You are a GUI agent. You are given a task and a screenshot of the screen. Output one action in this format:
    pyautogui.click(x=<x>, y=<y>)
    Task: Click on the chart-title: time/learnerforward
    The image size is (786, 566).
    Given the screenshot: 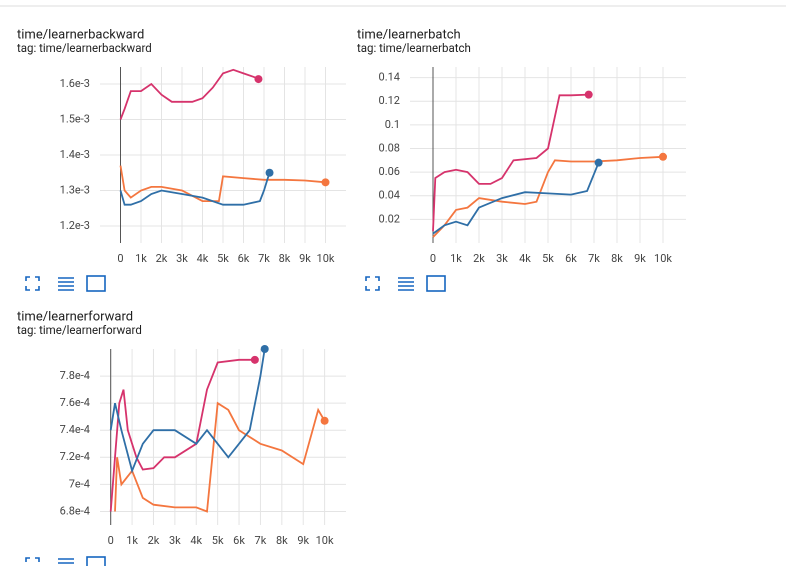 What is the action you would take?
    pyautogui.click(x=75, y=316)
    